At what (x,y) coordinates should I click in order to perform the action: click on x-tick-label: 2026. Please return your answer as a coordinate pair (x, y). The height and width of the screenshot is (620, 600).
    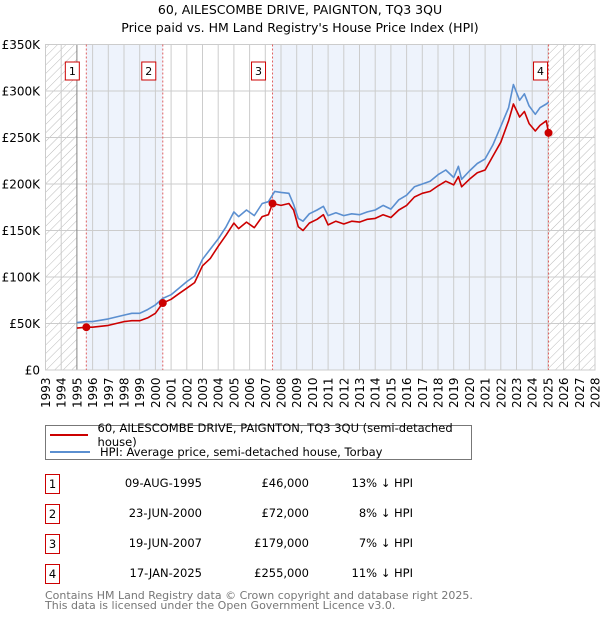
    Looking at the image, I should click on (564, 392).